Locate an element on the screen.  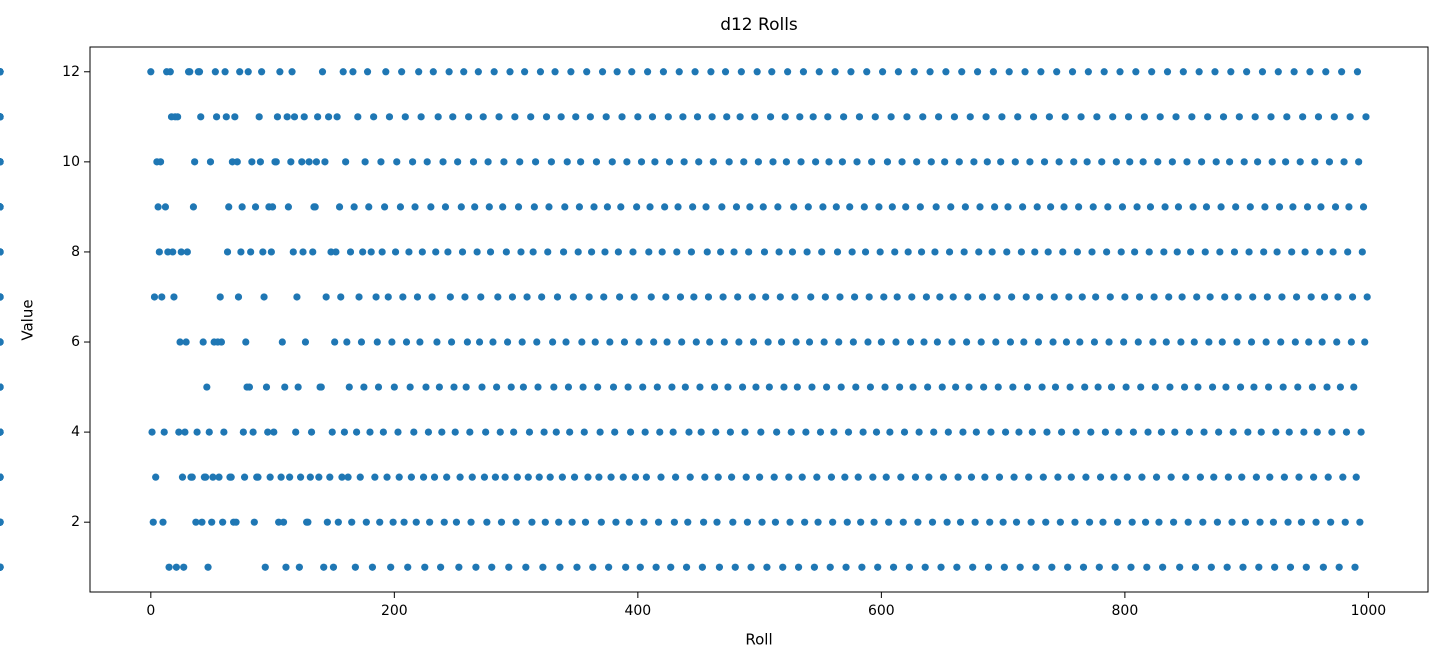
y-tick-label: 2 is located at coordinates (75, 522).